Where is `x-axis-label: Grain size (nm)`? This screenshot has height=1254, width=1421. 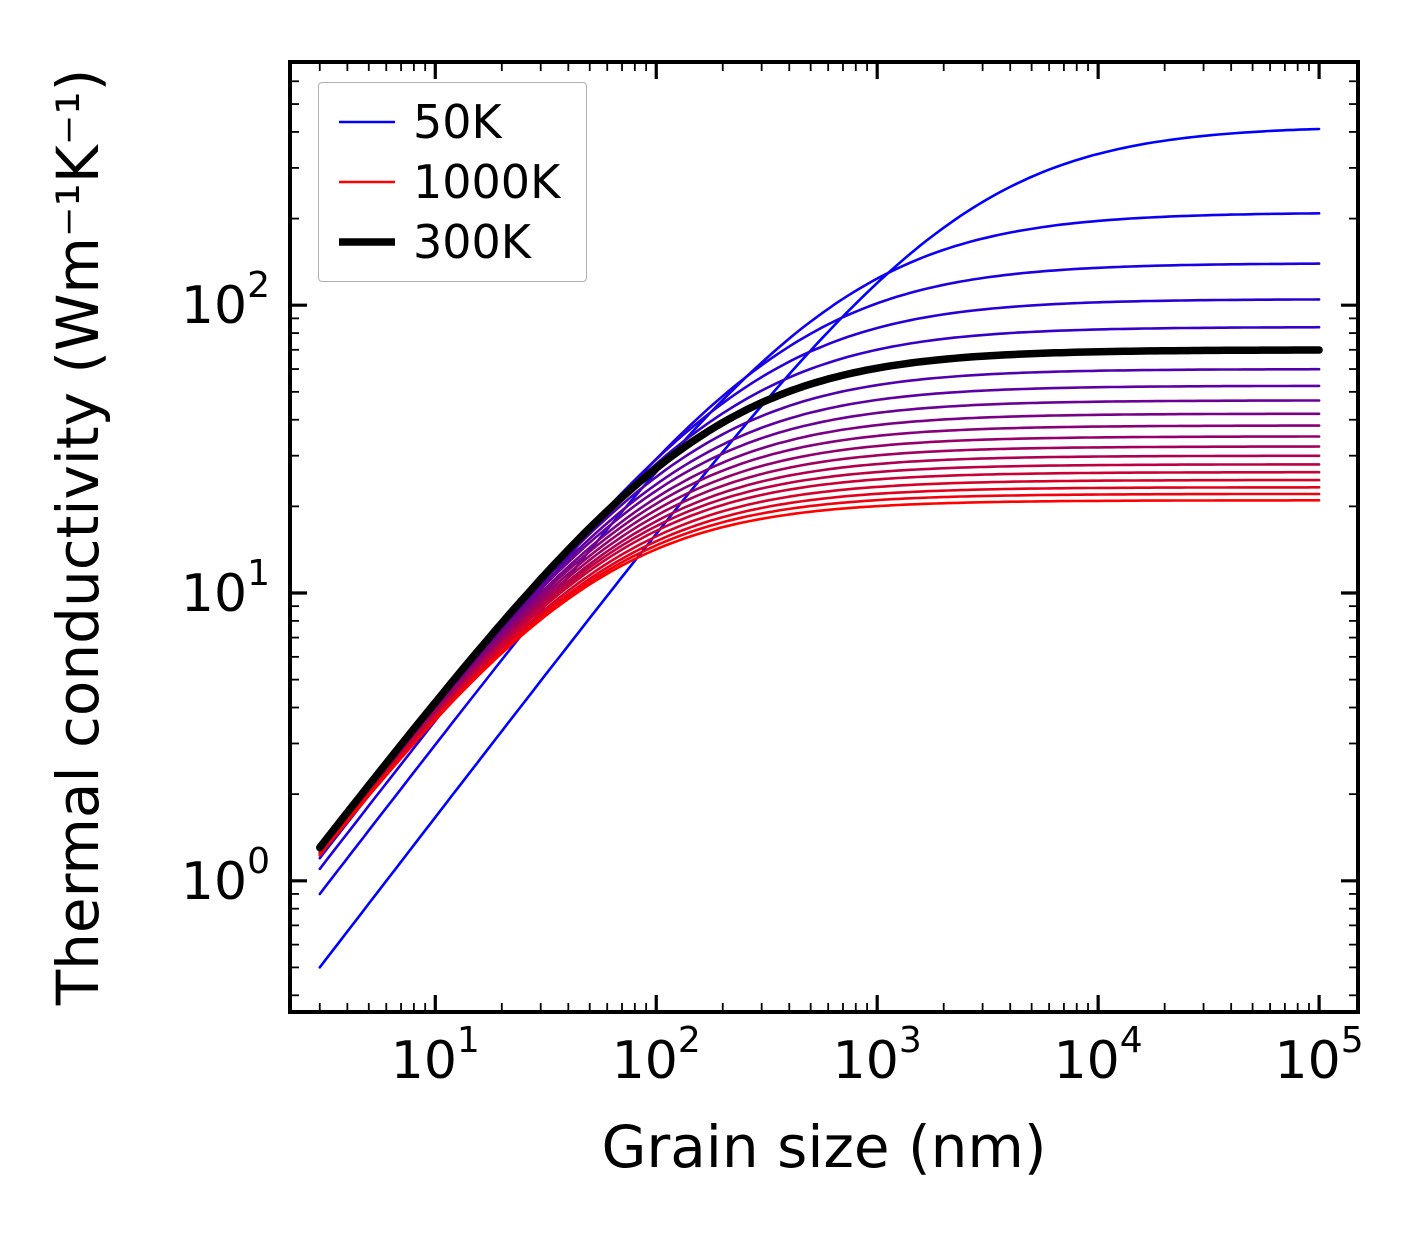
x-axis-label: Grain size (nm) is located at coordinates (824, 1147).